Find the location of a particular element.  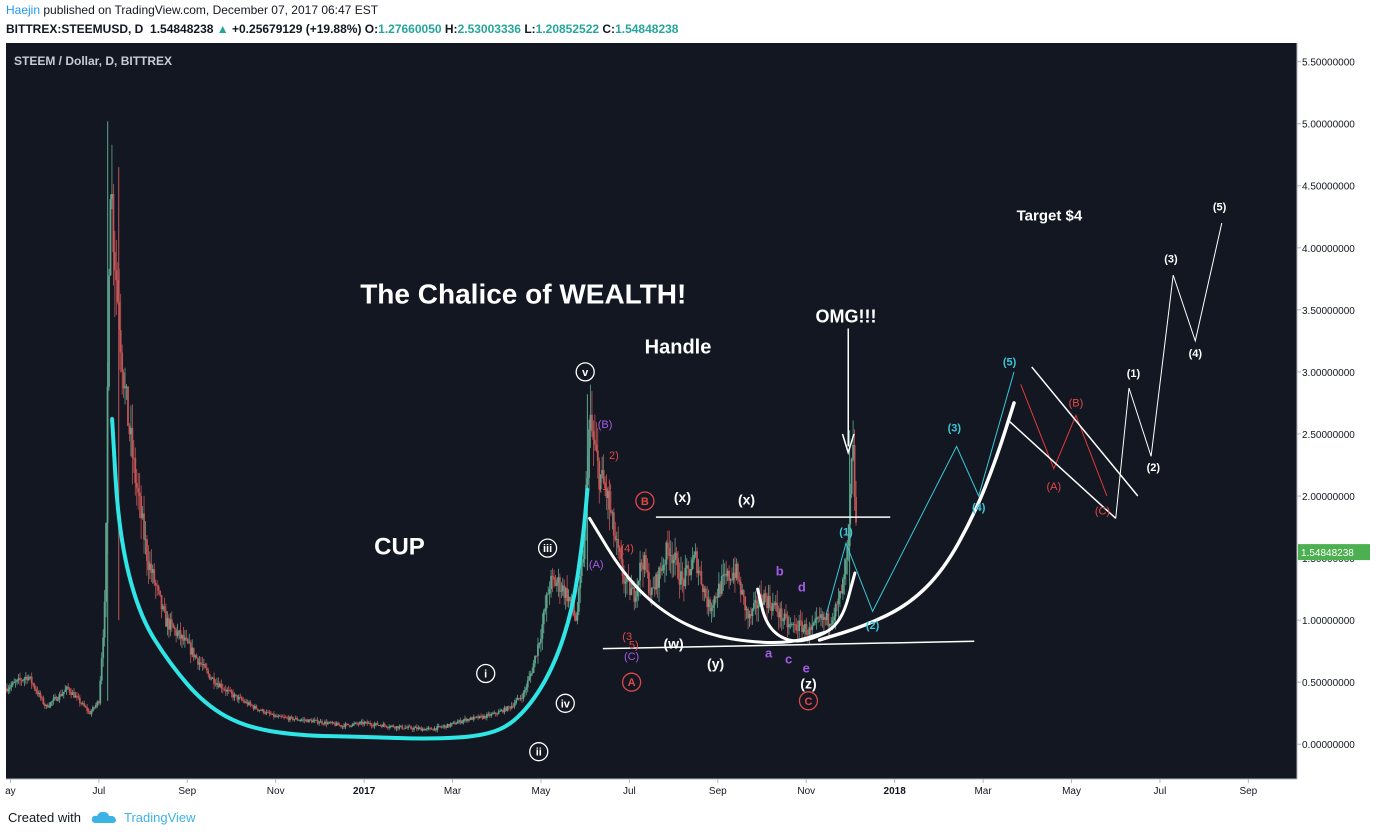

y-tick-label: 2.00000000 is located at coordinates (1328, 497).